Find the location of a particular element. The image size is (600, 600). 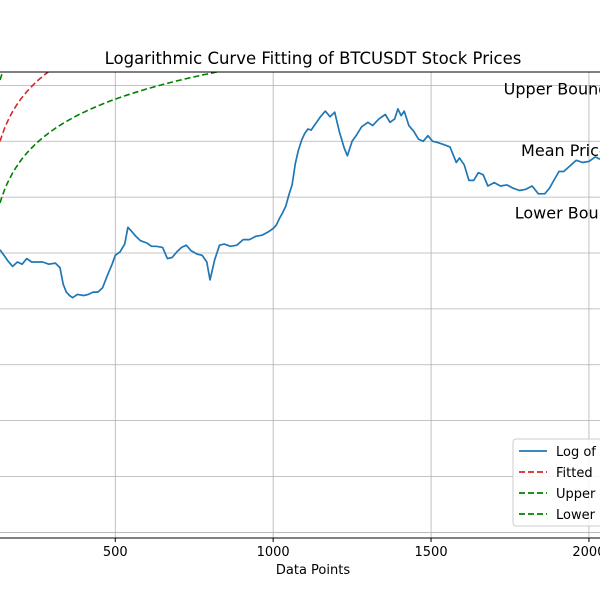

annotations: Upper Bound Mean Price Lower Bound is located at coordinates (552, 150).